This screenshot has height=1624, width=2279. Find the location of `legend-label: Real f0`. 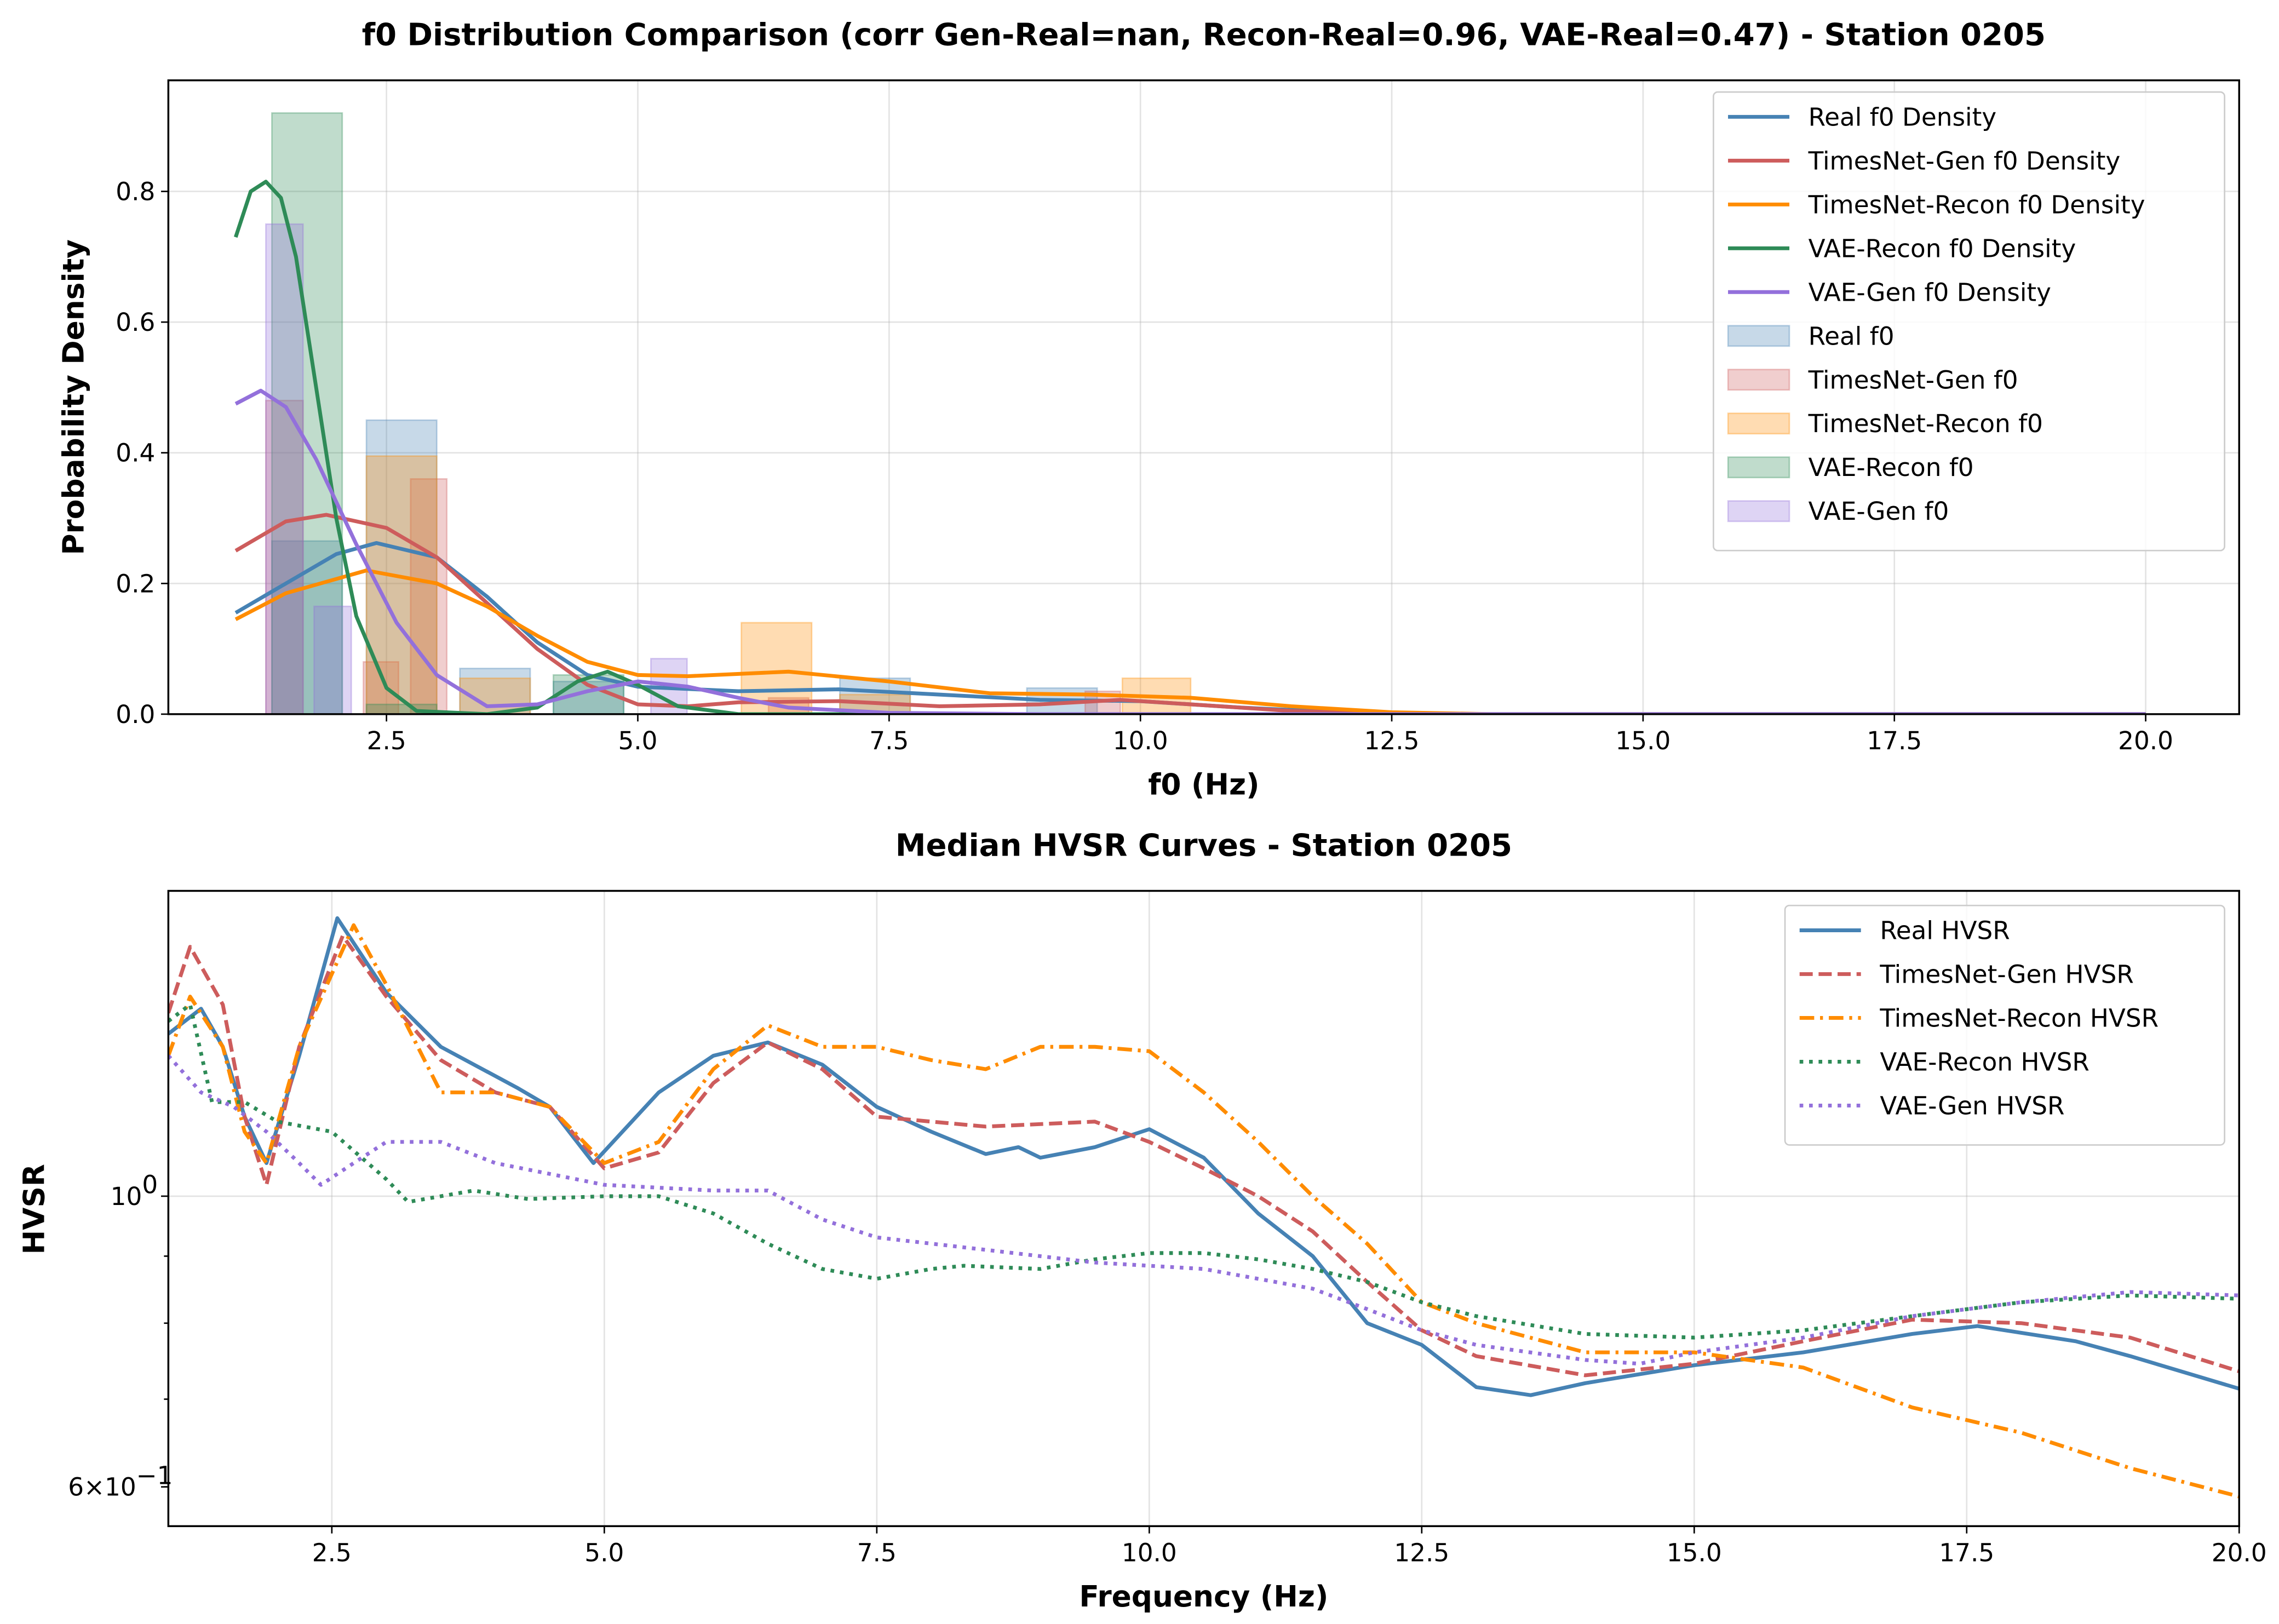

legend-label: Real f0 is located at coordinates (1852, 336).